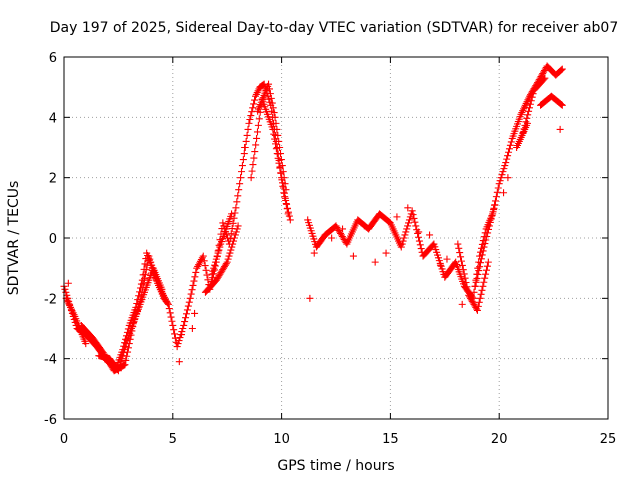 Image resolution: width=640 pixels, height=480 pixels. Describe the element at coordinates (608, 439) in the screenshot. I see `x-tick-label: 25` at that location.